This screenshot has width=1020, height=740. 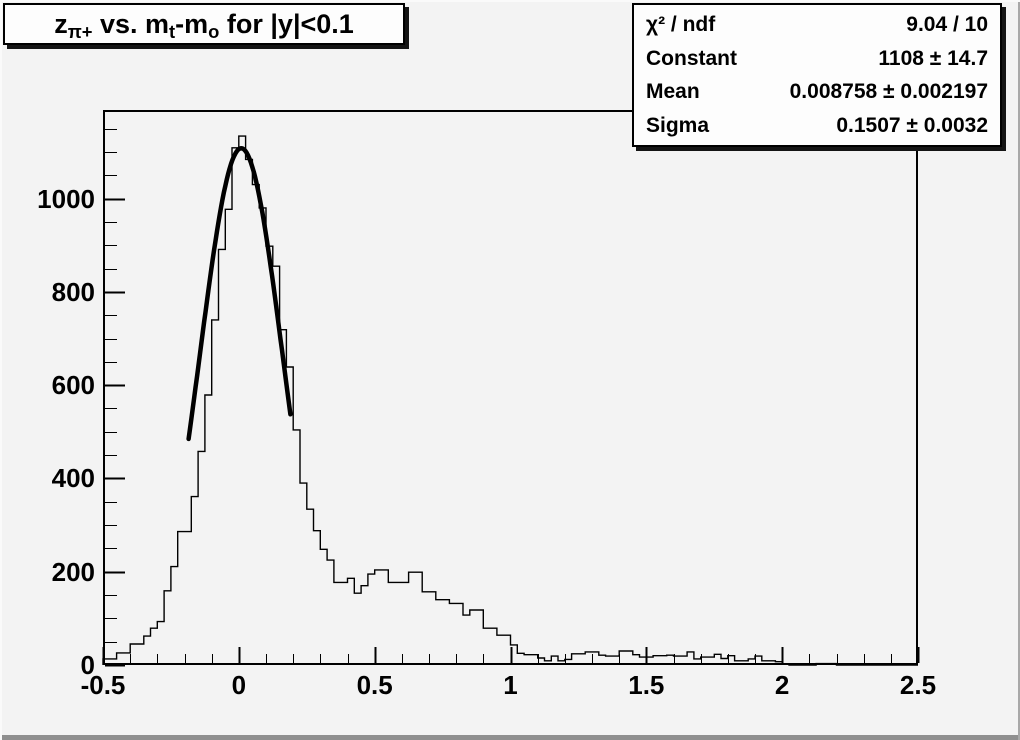 I want to click on stats-label: Mean, so click(x=673, y=92).